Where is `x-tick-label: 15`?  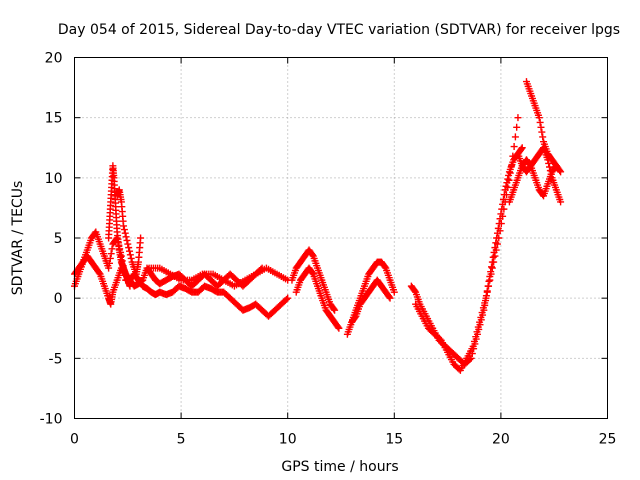 x-tick-label: 15 is located at coordinates (394, 440).